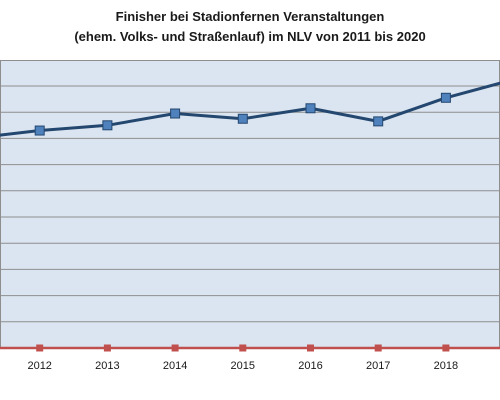 The image size is (500, 400). I want to click on x-tick-label: 2013, so click(107, 366).